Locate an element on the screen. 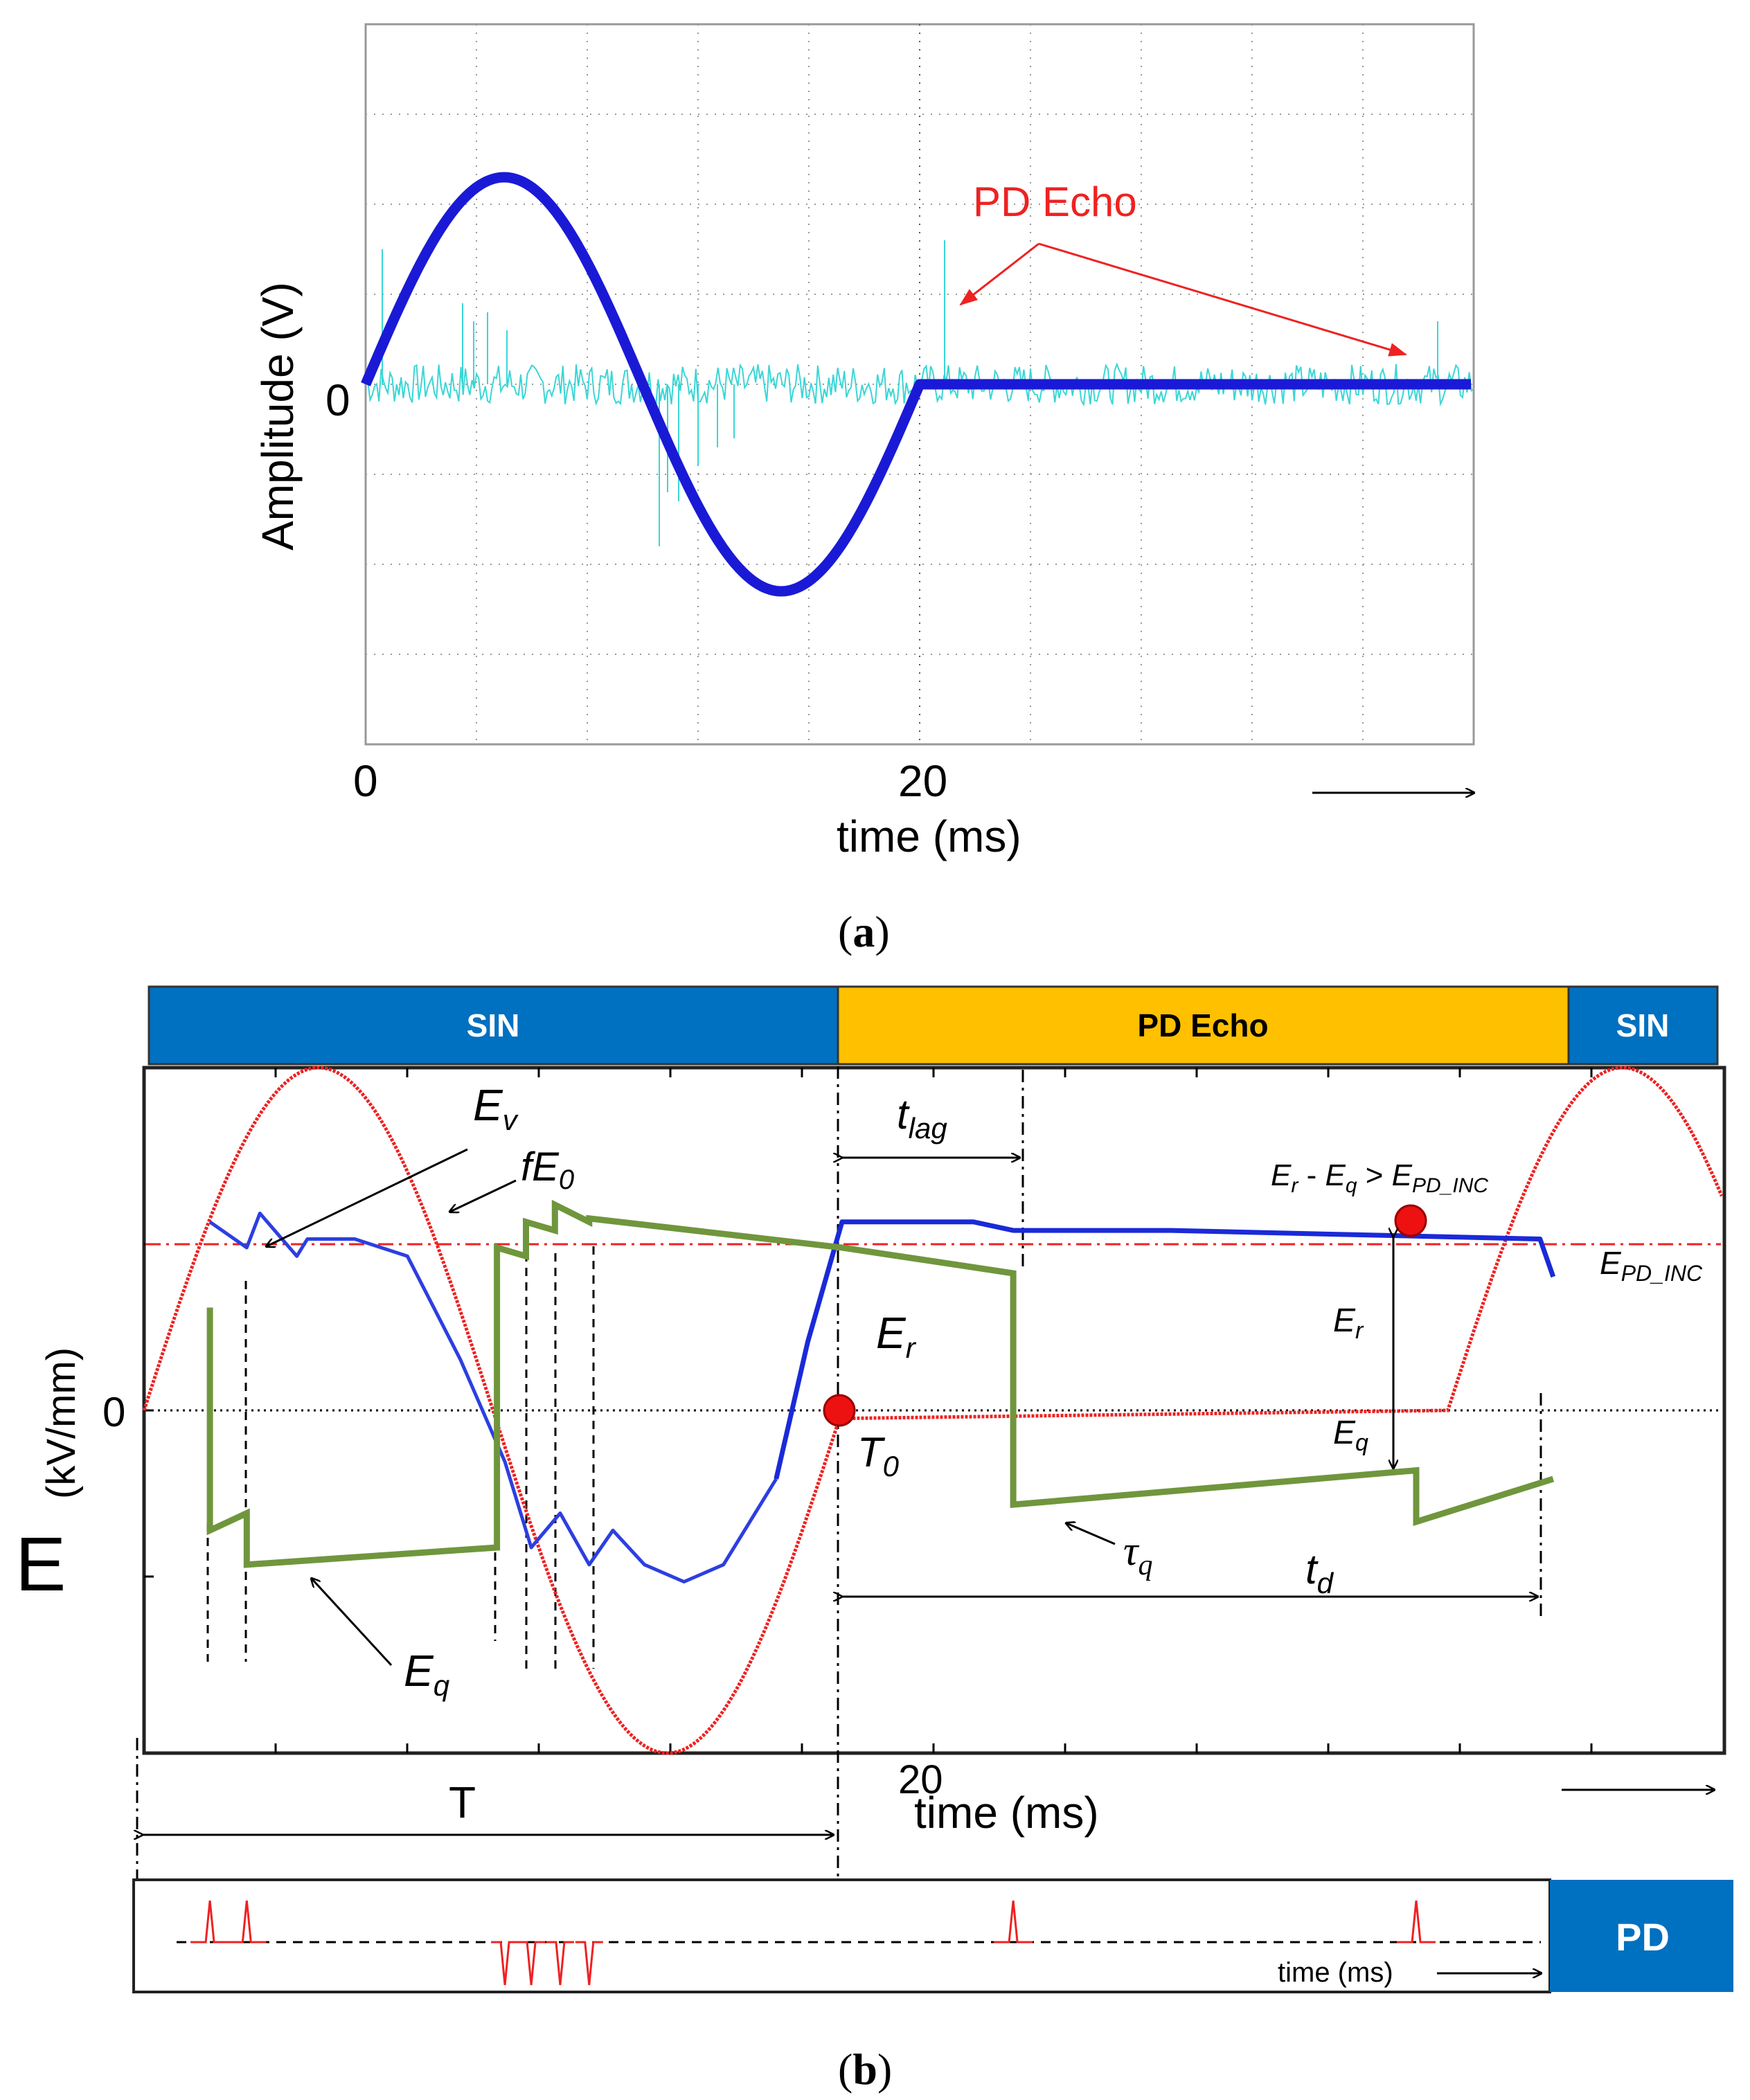  pd-pulses is located at coordinates (813, 1943).